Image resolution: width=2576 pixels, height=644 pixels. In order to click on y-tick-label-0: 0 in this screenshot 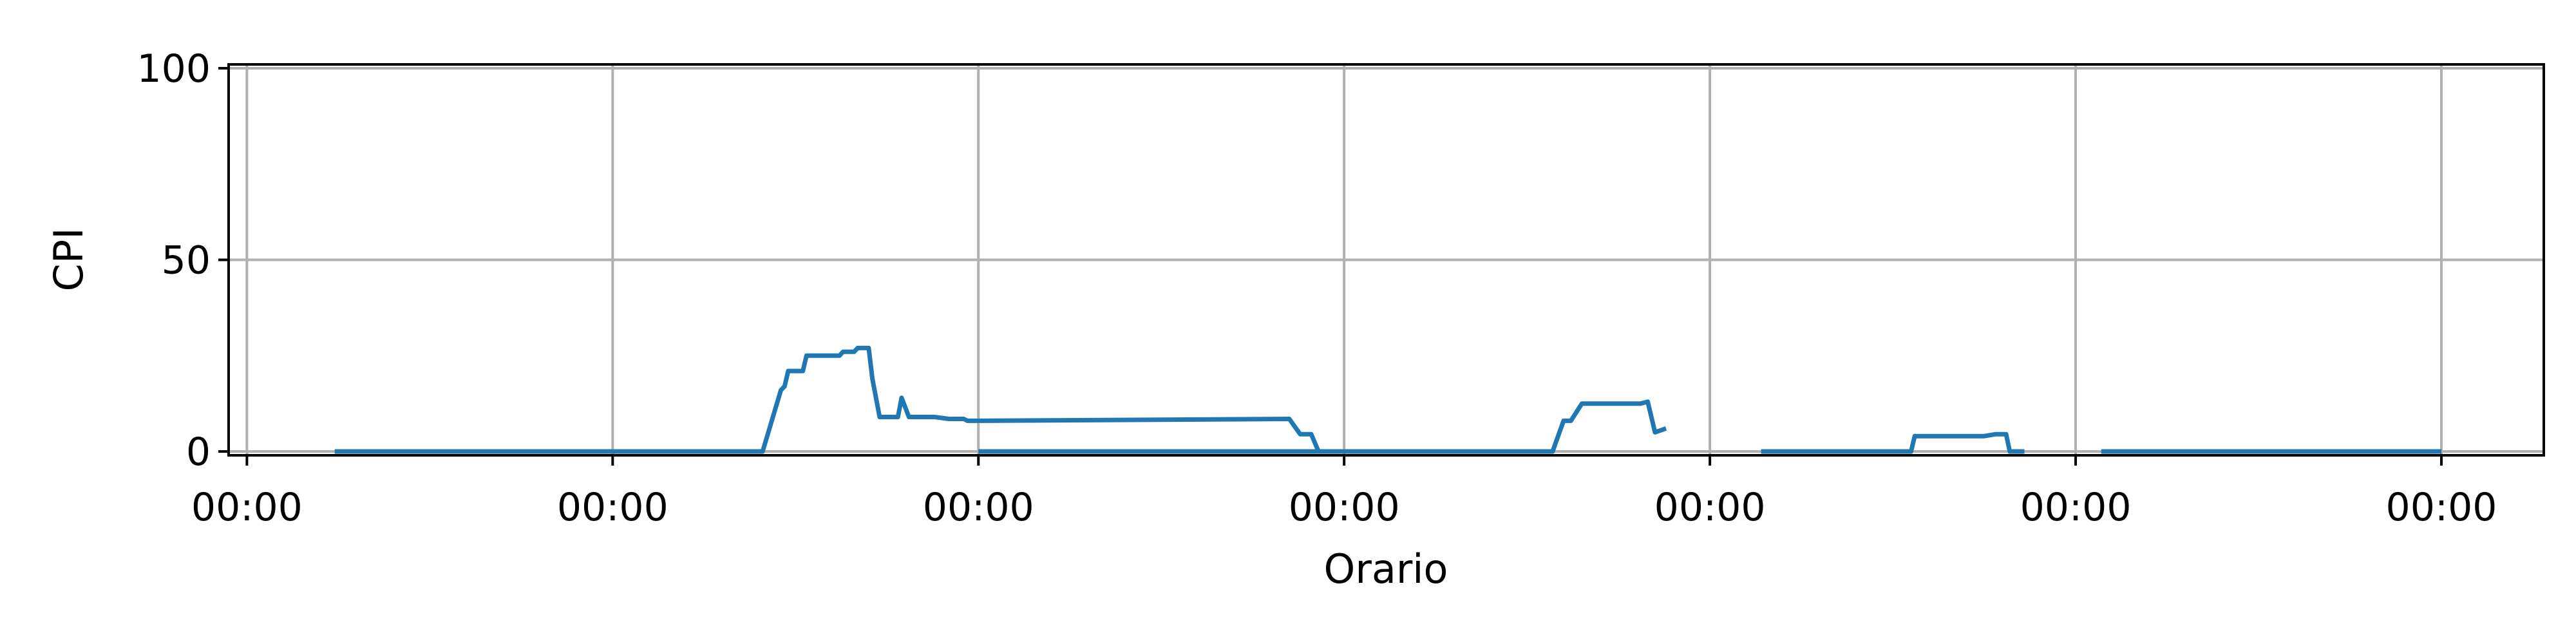, I will do `click(199, 452)`.